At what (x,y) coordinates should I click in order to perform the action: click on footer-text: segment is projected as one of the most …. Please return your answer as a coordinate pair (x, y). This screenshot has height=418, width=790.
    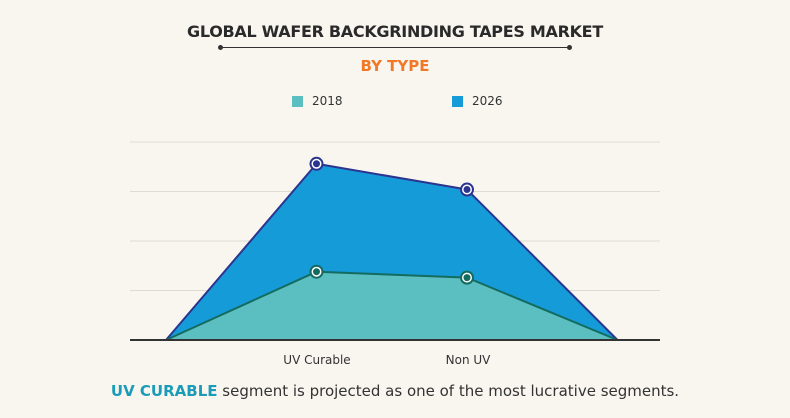
    Looking at the image, I should click on (448, 391).